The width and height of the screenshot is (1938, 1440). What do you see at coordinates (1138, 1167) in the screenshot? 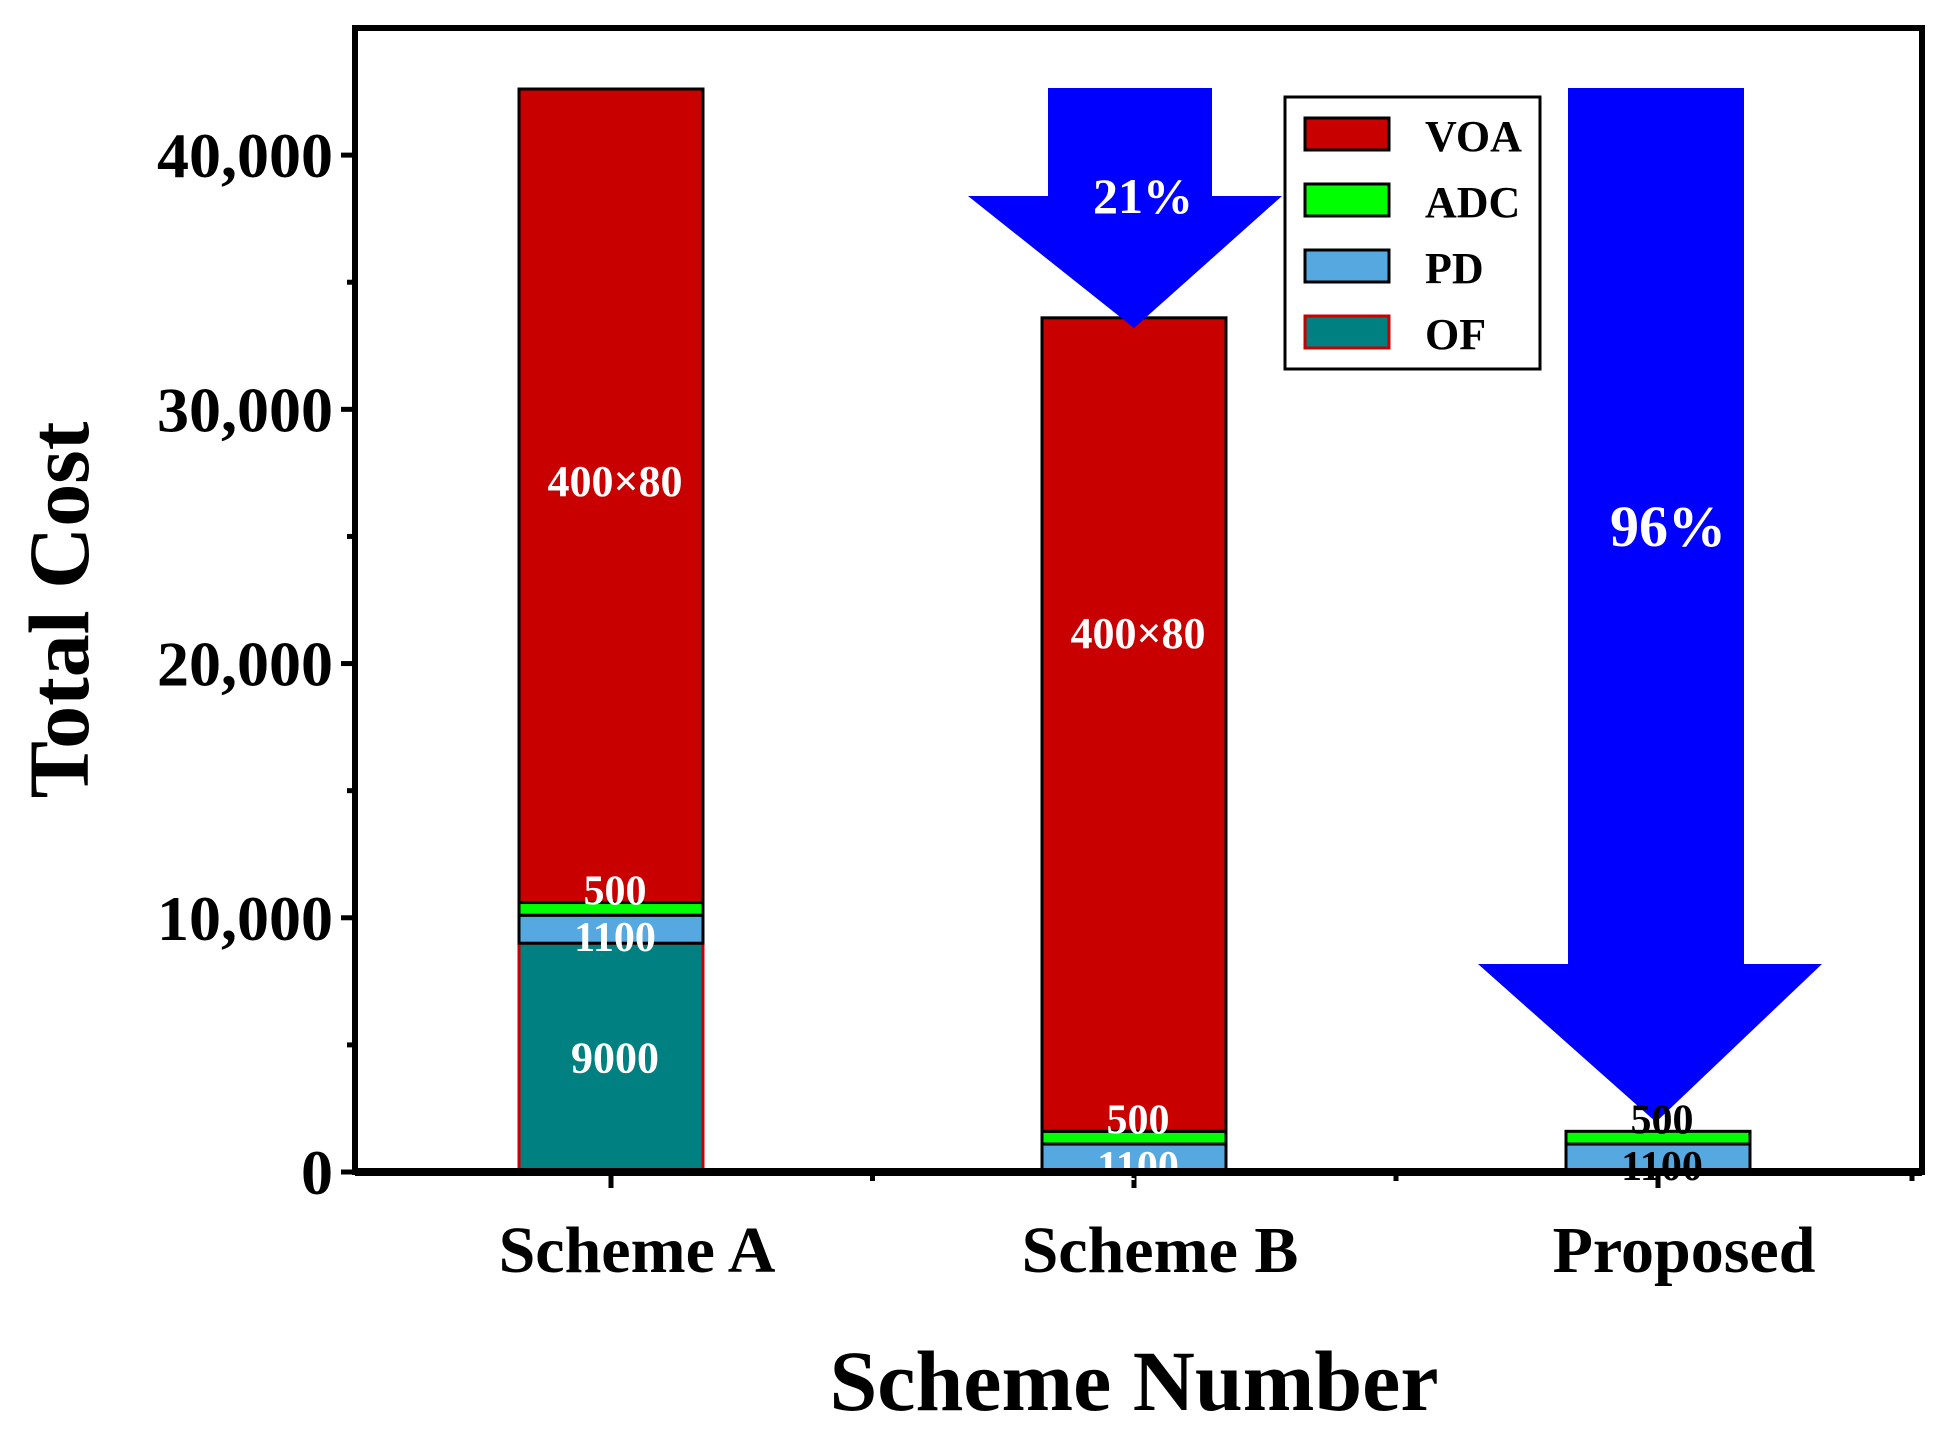
I see `segment-label-scheme-b-pd: 1100` at bounding box center [1138, 1167].